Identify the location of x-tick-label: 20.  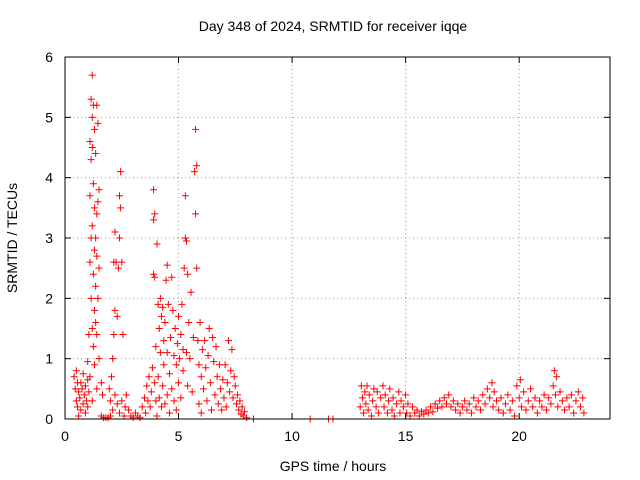
(519, 436).